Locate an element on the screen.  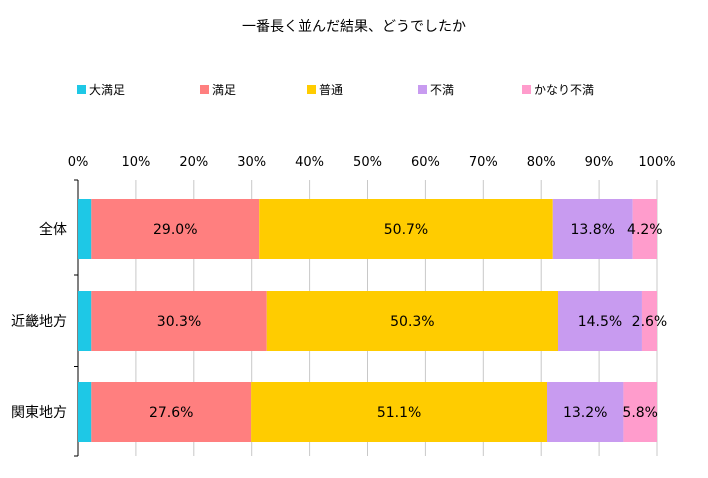
data-label: 30.3% is located at coordinates (179, 322).